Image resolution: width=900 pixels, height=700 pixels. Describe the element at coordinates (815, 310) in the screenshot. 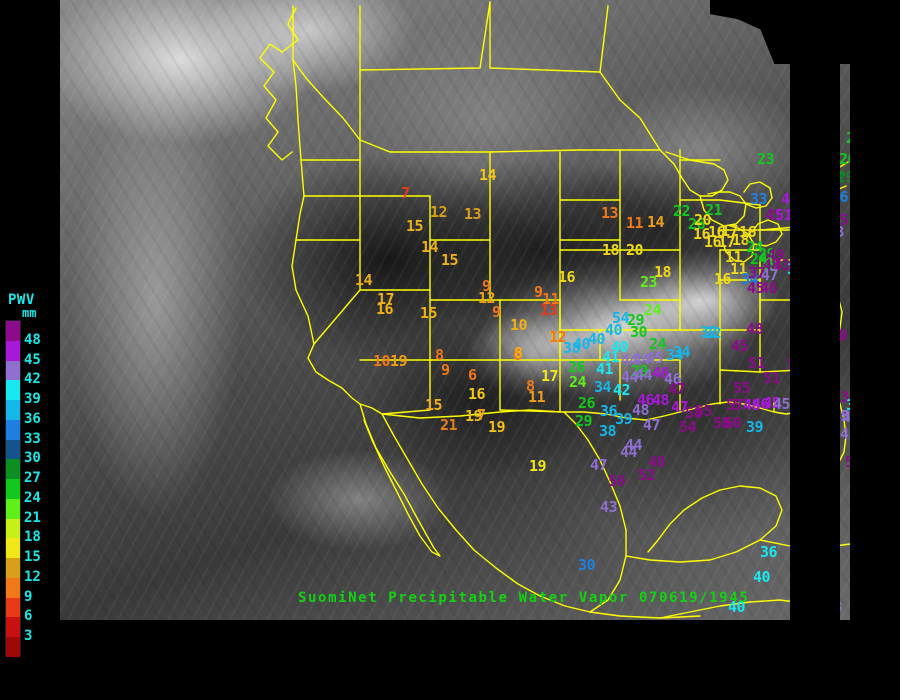

I see `right-black-margin` at that location.